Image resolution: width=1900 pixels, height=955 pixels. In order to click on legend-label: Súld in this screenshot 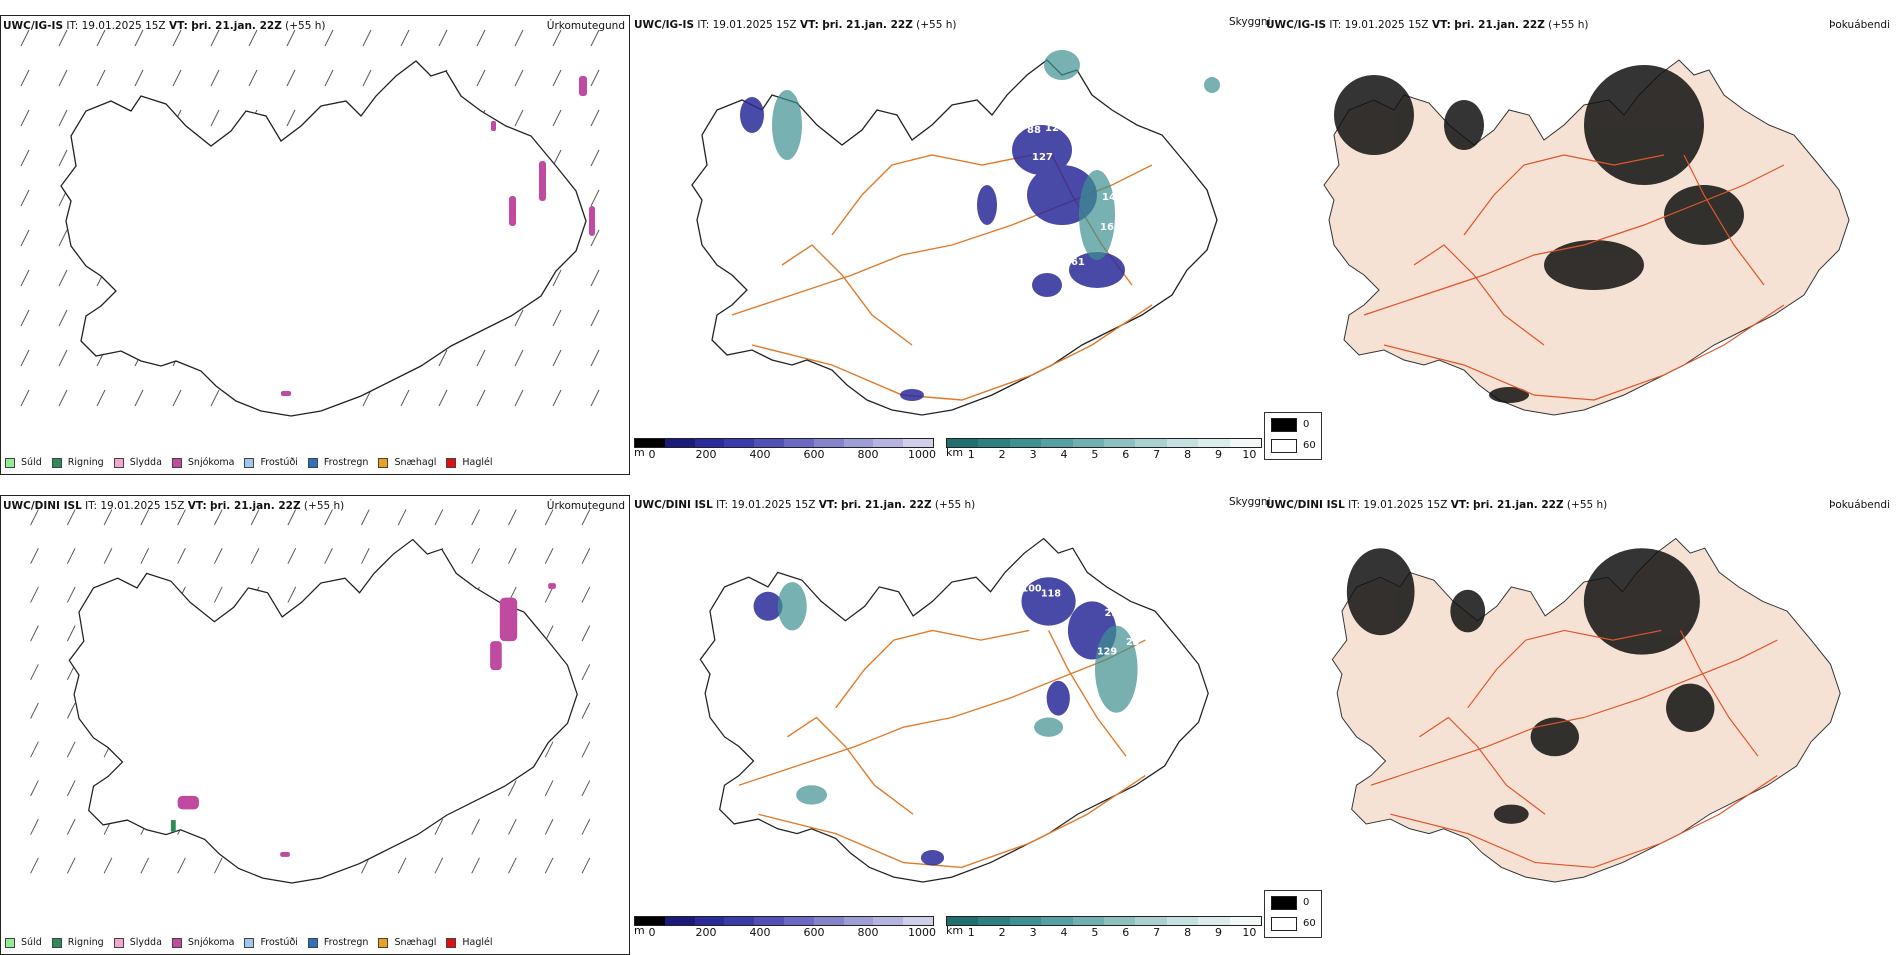, I will do `click(31, 942)`.